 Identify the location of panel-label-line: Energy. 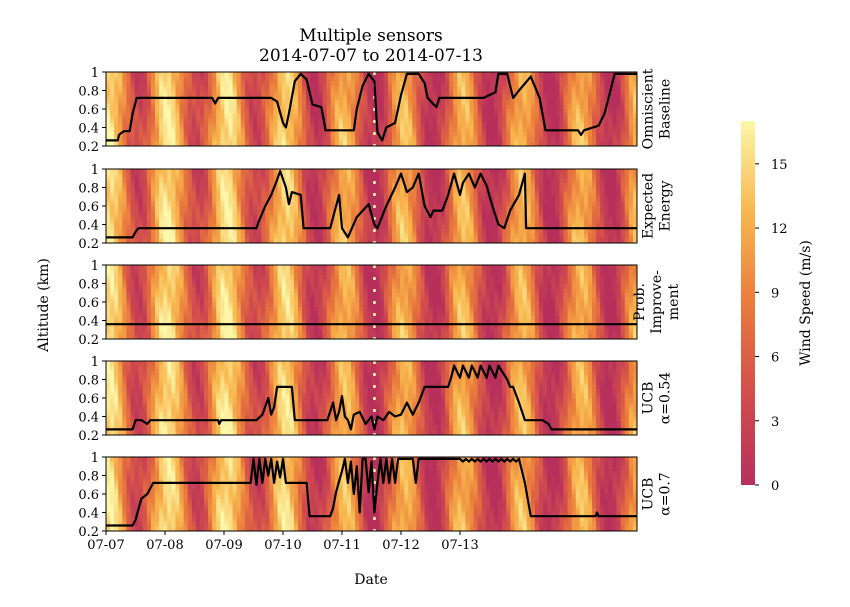
(666, 205).